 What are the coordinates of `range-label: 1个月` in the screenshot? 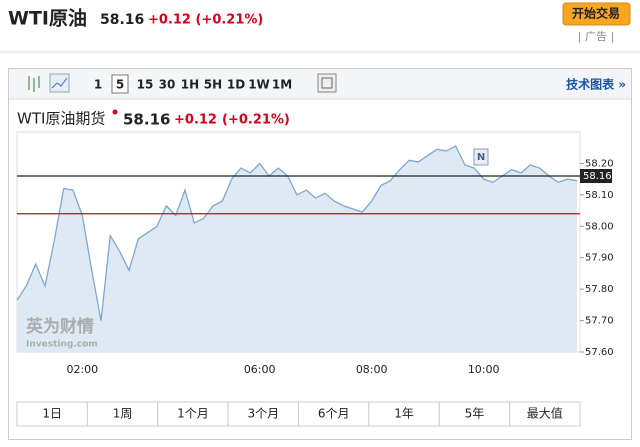 It's located at (193, 414).